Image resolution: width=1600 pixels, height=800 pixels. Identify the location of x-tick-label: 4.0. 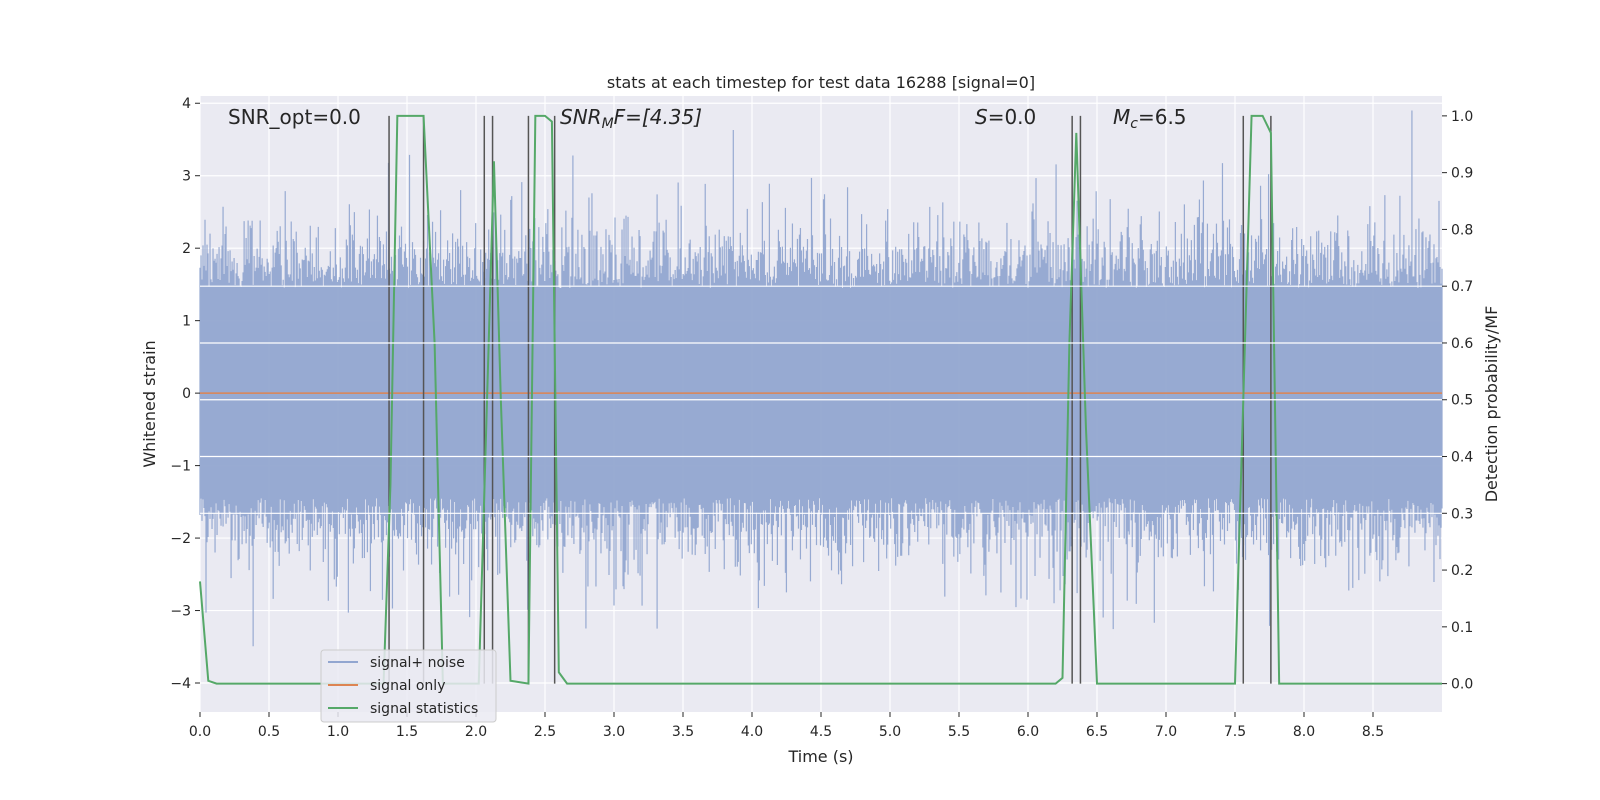
(752, 732).